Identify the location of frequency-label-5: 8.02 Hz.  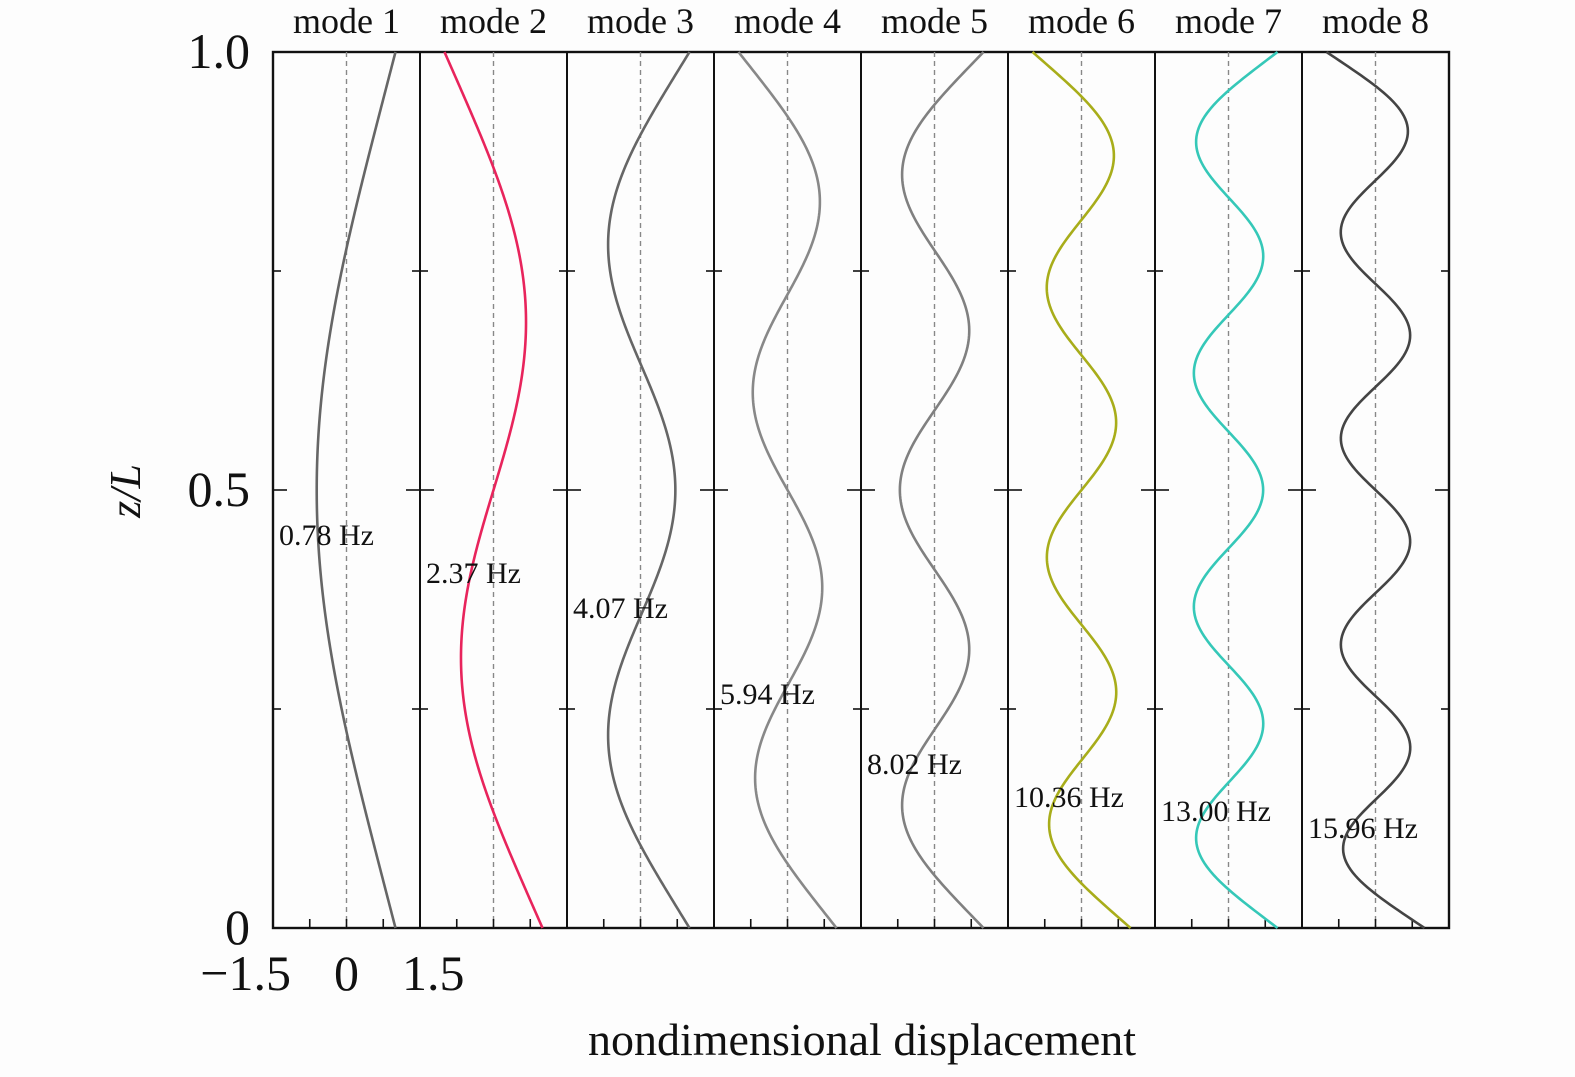
(914, 764).